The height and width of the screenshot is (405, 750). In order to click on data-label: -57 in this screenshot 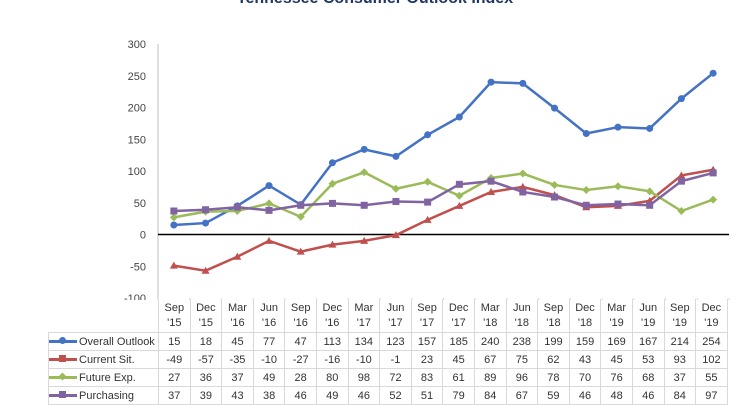, I will do `click(206, 359)`.